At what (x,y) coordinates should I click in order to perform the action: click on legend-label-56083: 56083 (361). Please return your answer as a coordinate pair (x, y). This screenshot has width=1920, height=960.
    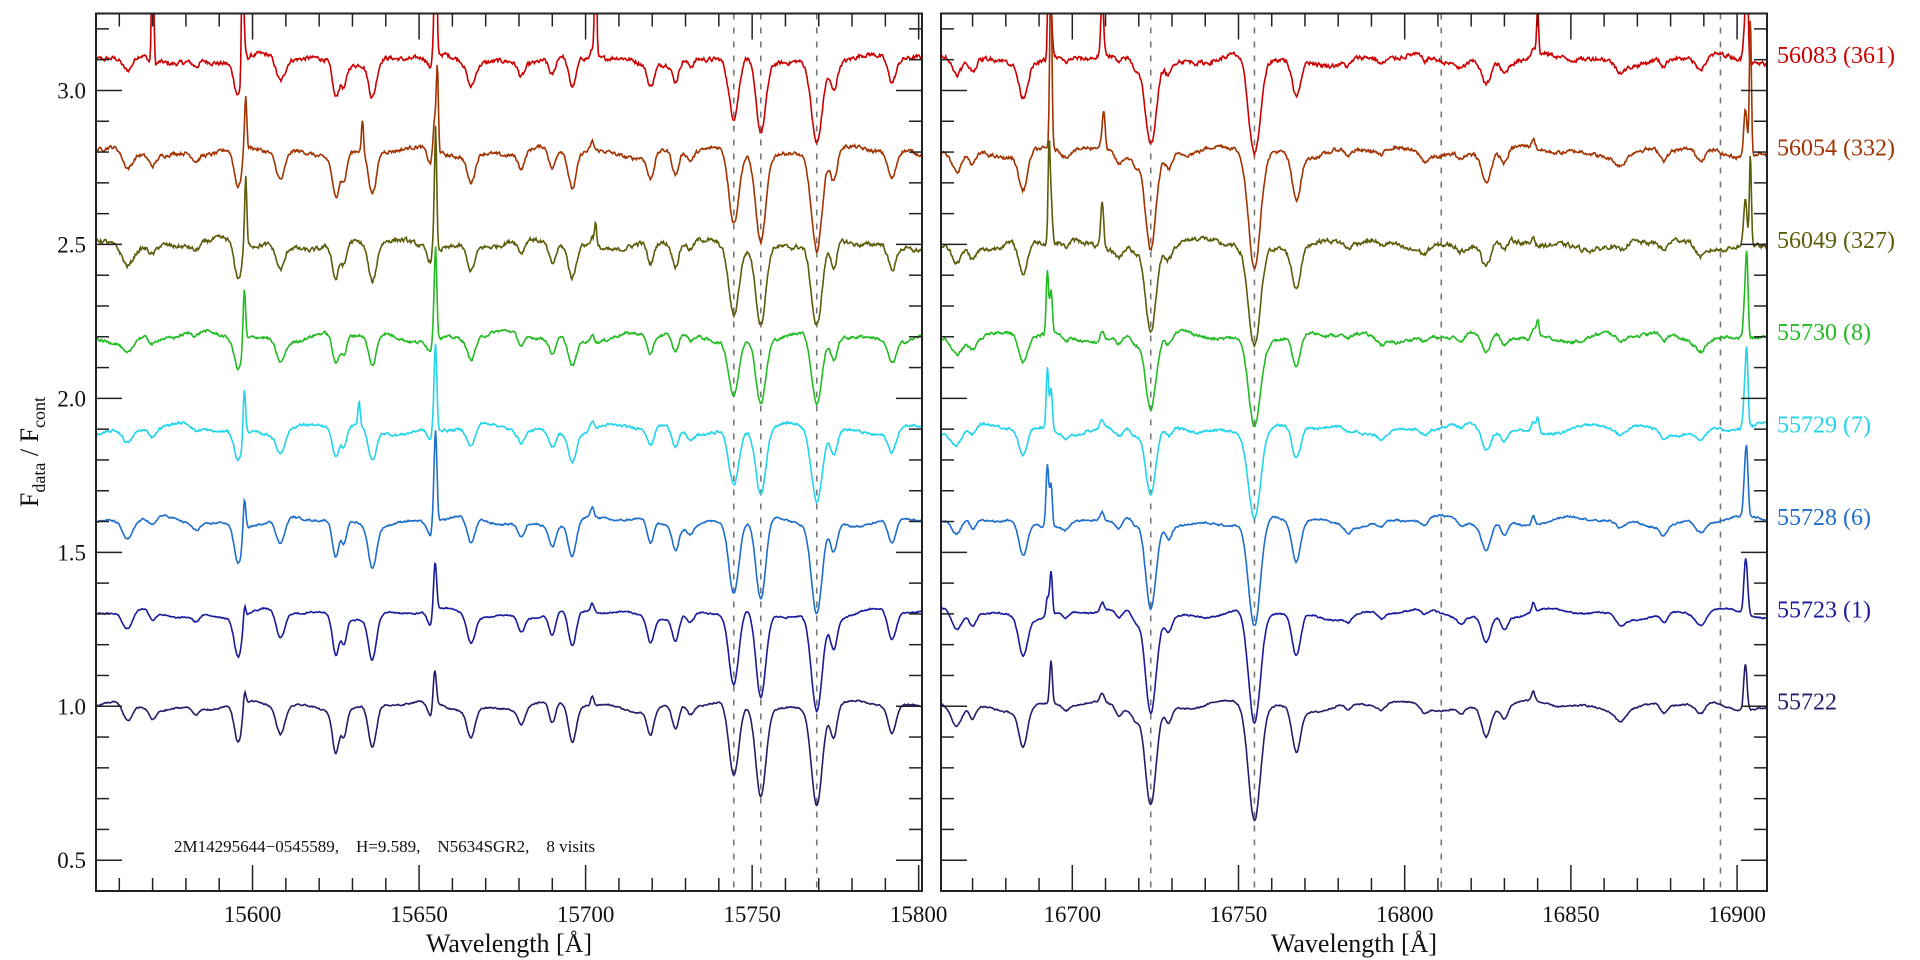
    Looking at the image, I should click on (1836, 56).